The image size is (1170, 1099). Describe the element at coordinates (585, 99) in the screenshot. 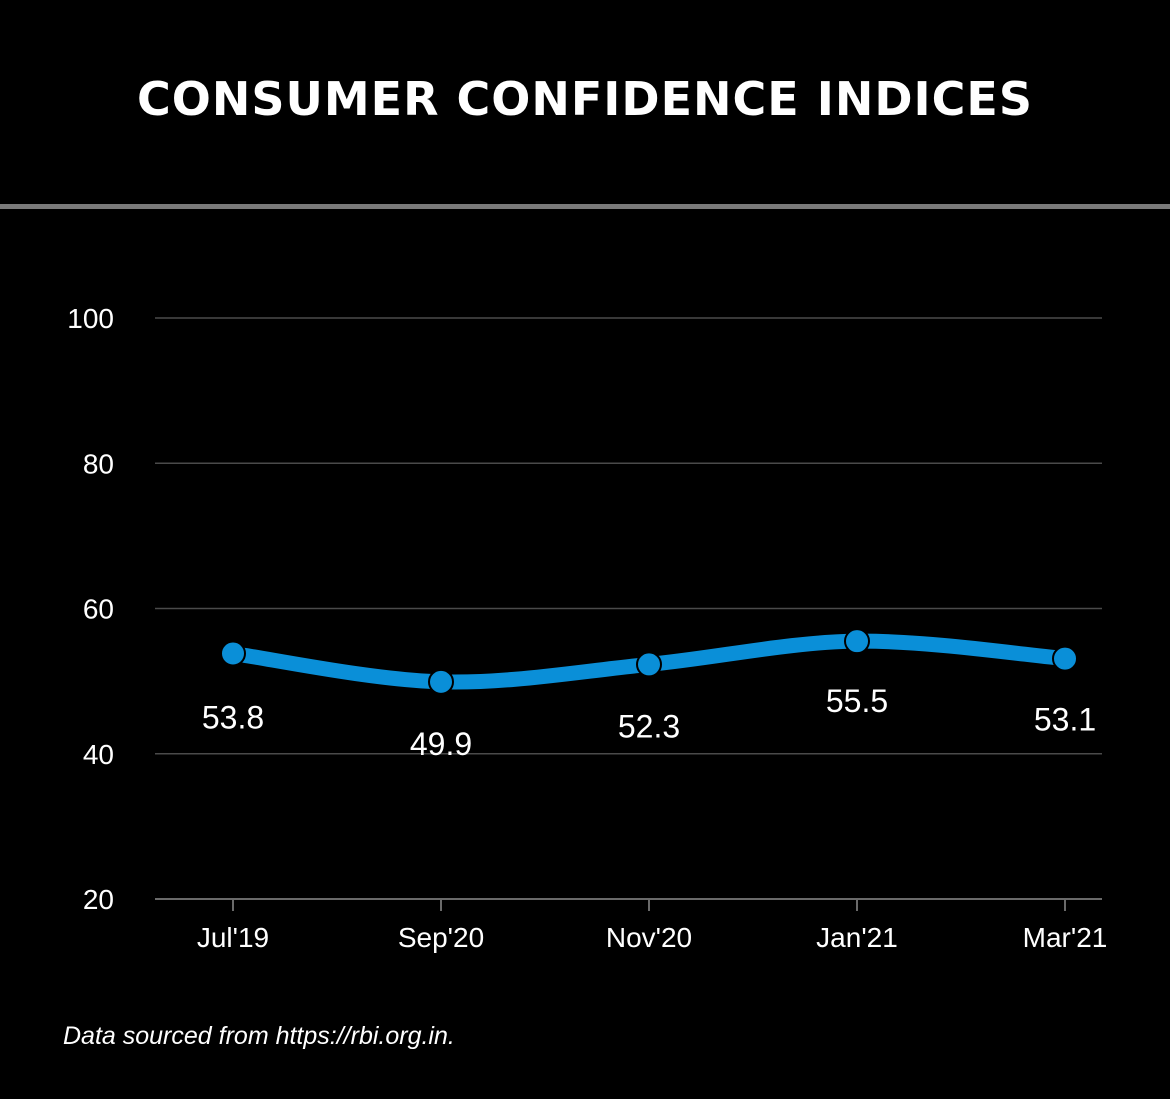

I see `chart-title: CONSUMER CONFIDENCE INDICES` at that location.